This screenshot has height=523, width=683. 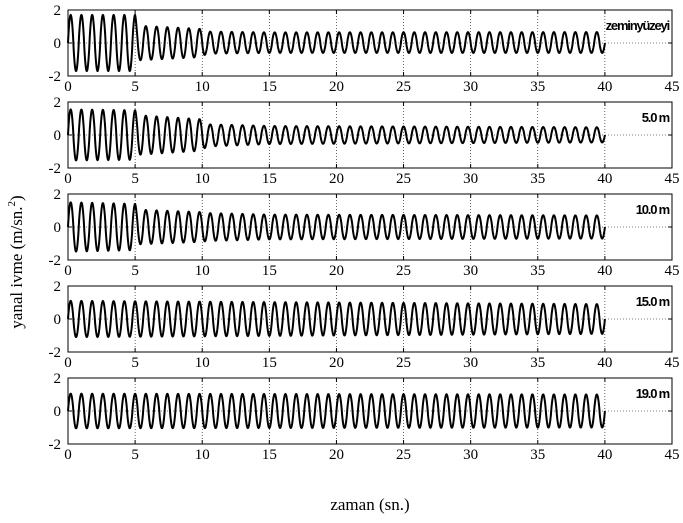 What do you see at coordinates (653, 209) in the screenshot?
I see `panel-label: 10.0 m` at bounding box center [653, 209].